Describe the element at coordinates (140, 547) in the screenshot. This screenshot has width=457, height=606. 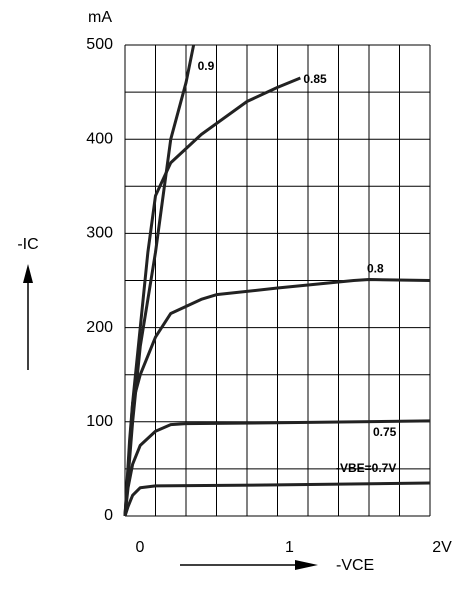
I see `x-tick-label: 0` at that location.